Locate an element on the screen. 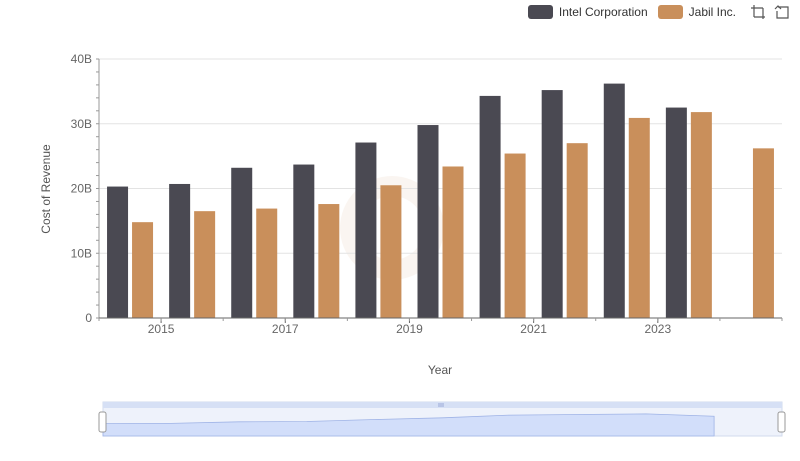 The width and height of the screenshot is (800, 461). bar-intel-2017 is located at coordinates (304, 241).